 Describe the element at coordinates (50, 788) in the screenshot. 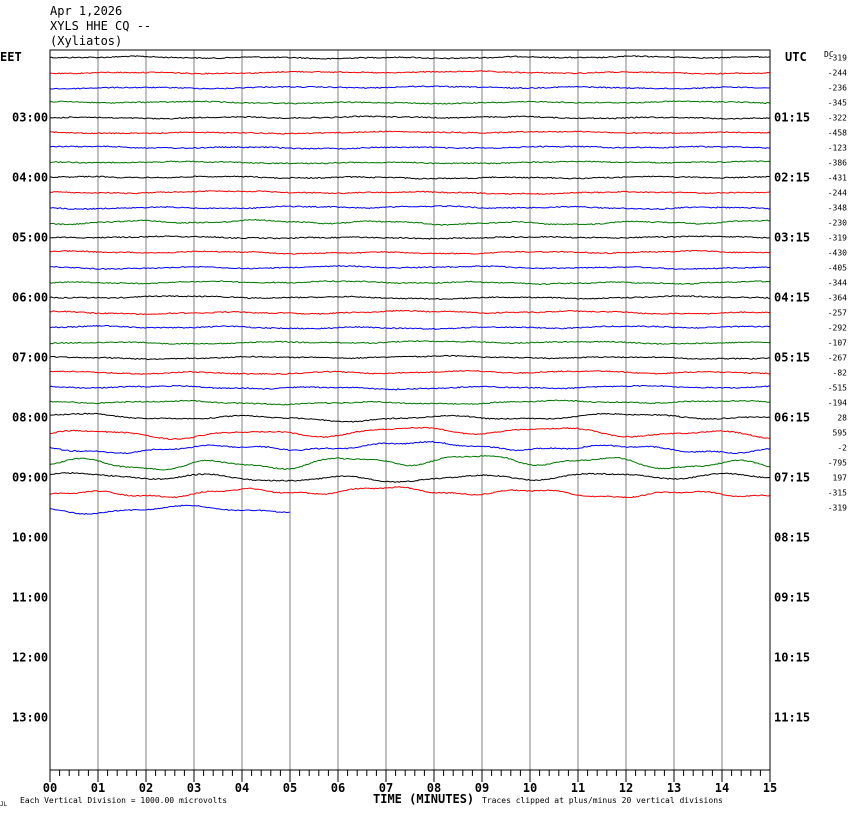

I see `x-tick-label: 00` at that location.